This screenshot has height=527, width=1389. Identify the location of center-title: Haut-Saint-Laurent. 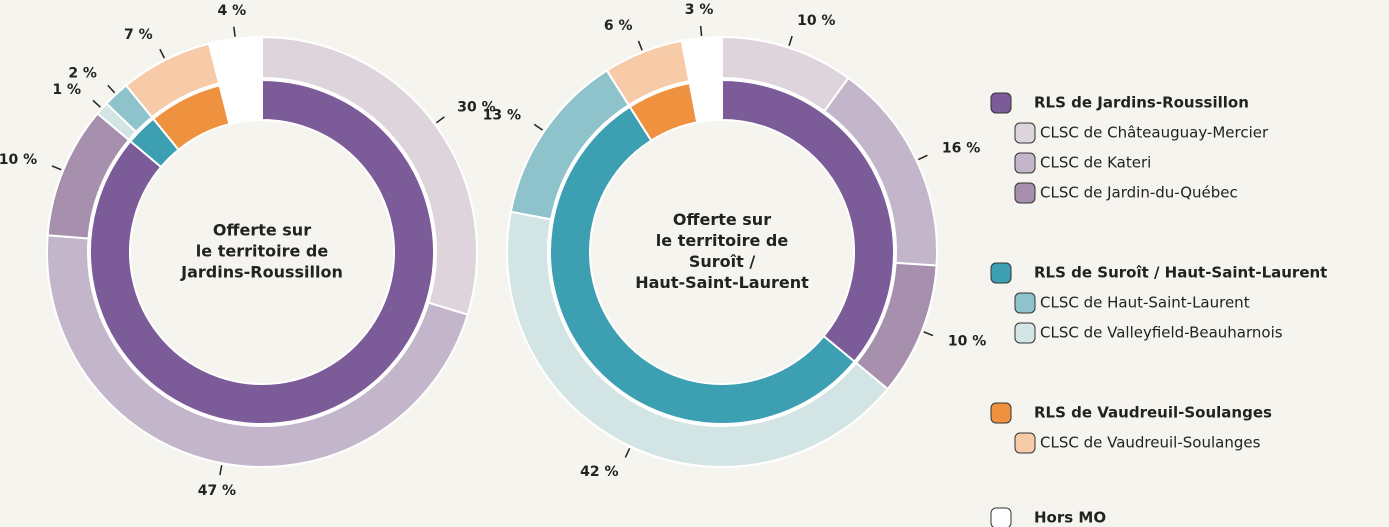
(722, 282).